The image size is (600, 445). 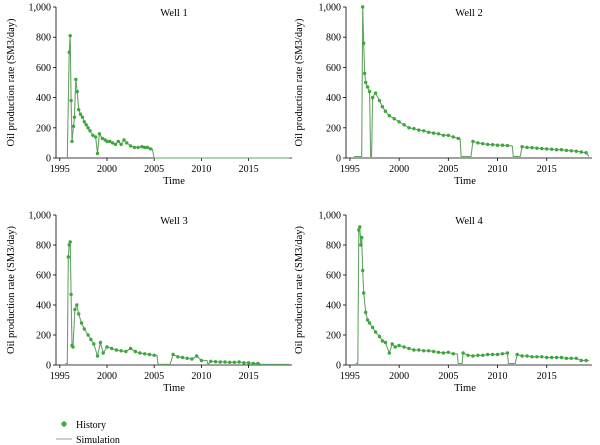 I want to click on simulation-line, so click(x=472, y=295).